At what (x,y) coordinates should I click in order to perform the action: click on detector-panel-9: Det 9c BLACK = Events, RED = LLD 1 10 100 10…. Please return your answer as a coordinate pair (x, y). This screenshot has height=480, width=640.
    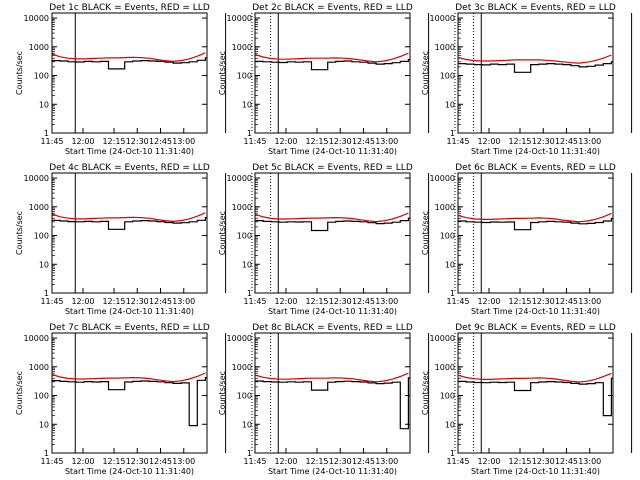
    Looking at the image, I should click on (527, 399).